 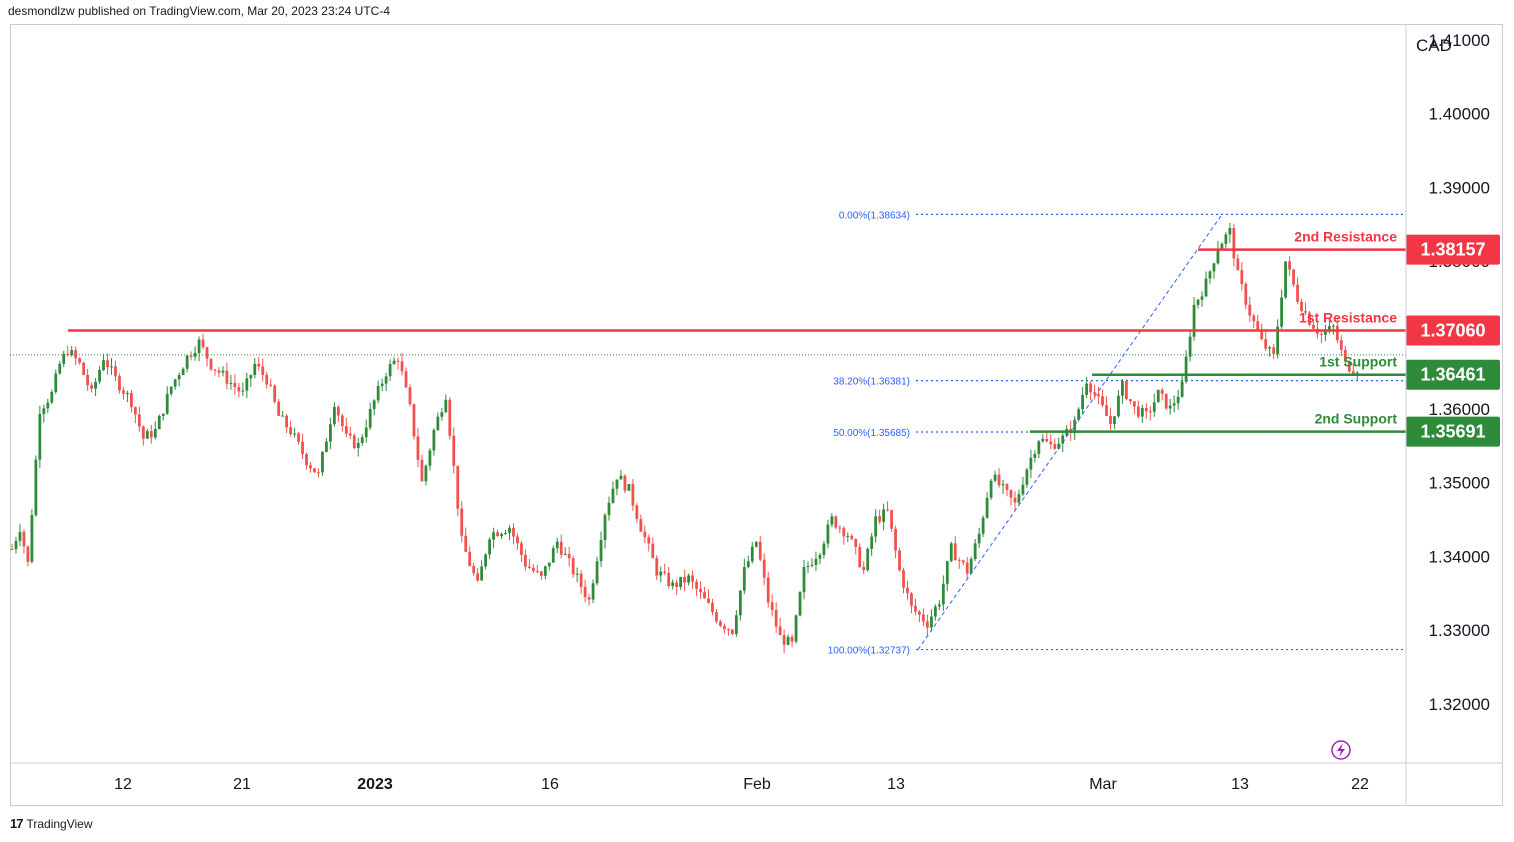 What do you see at coordinates (1452, 331) in the screenshot?
I see `level-price-value: 1.37060` at bounding box center [1452, 331].